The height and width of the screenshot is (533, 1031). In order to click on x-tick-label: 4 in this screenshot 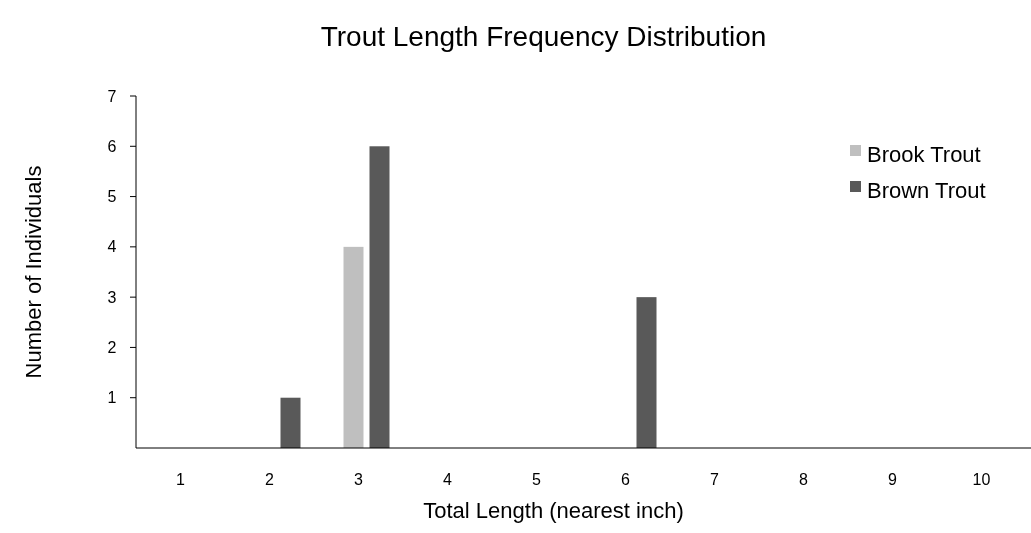, I will do `click(448, 479)`.